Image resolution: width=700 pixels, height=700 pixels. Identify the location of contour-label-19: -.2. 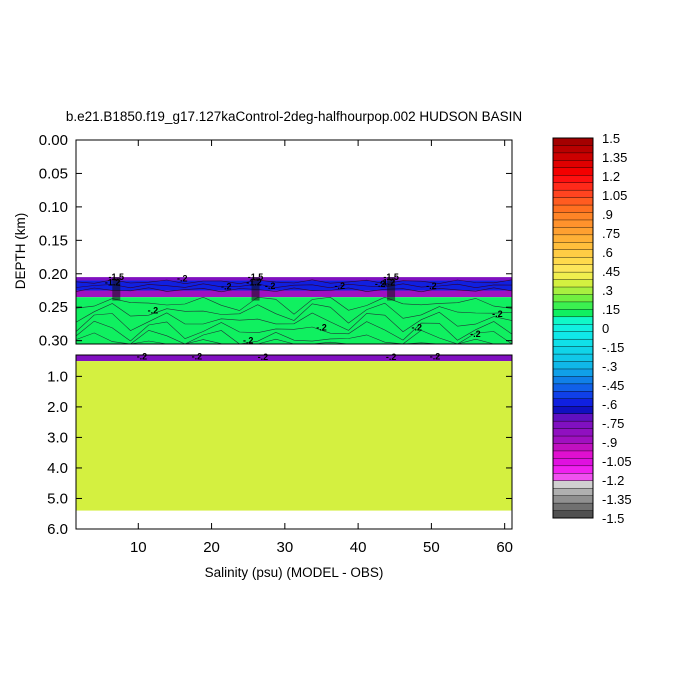
(197, 357).